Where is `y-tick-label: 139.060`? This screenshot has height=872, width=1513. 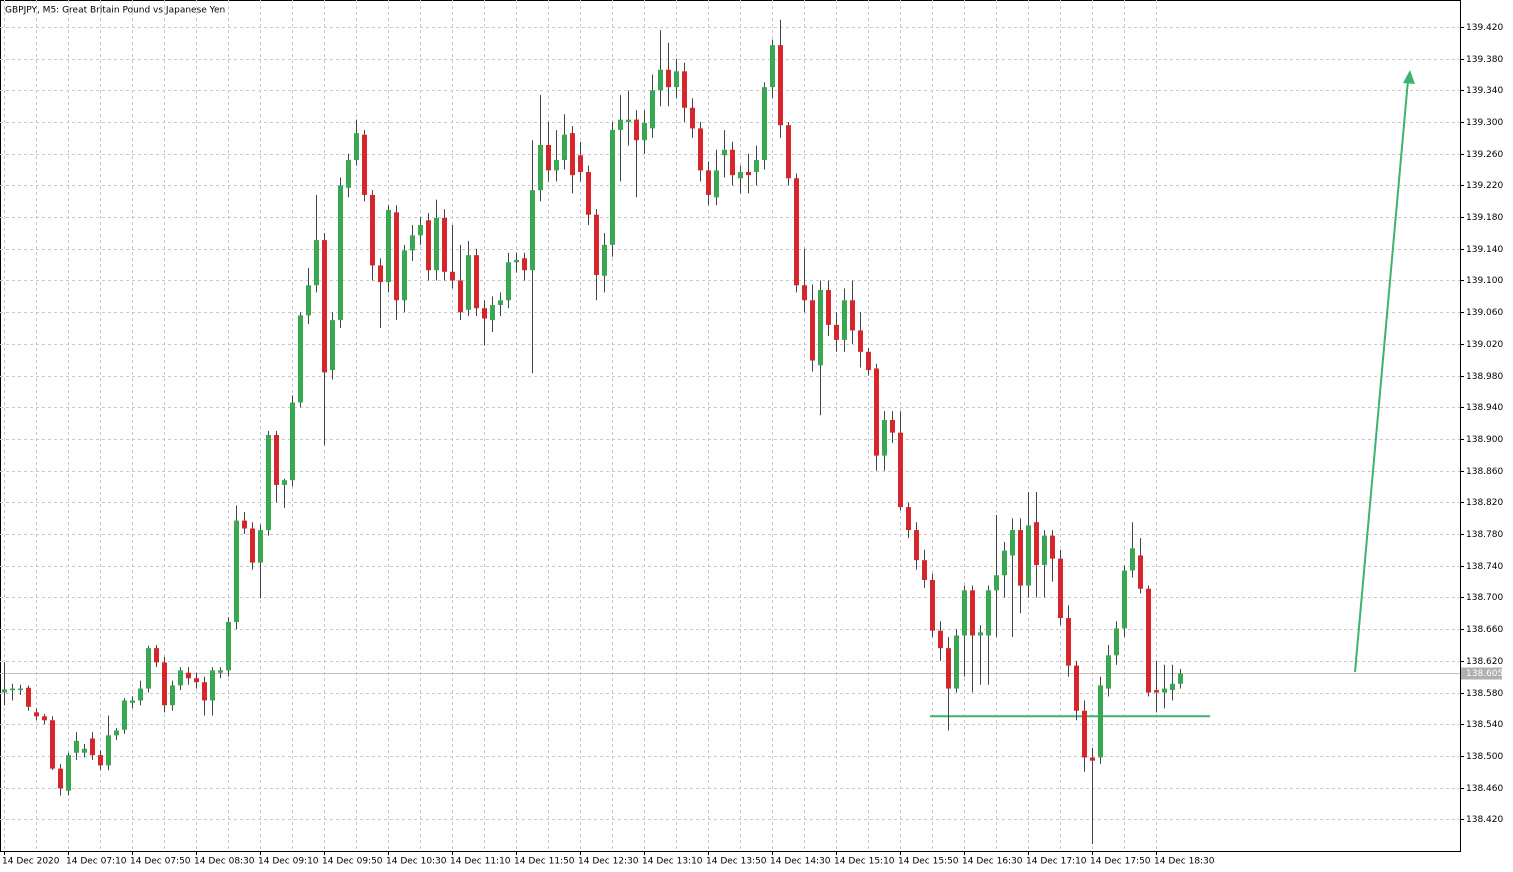 y-tick-label: 139.060 is located at coordinates (1484, 313).